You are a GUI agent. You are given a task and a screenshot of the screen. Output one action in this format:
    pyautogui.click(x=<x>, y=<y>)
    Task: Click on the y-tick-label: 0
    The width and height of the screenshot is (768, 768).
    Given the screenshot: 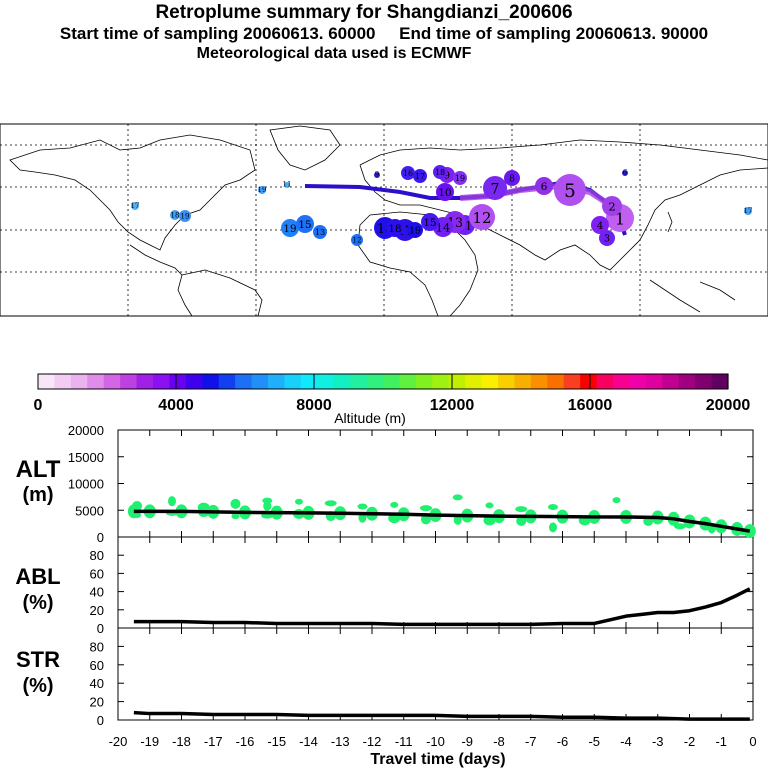 What is the action you would take?
    pyautogui.click(x=100, y=628)
    